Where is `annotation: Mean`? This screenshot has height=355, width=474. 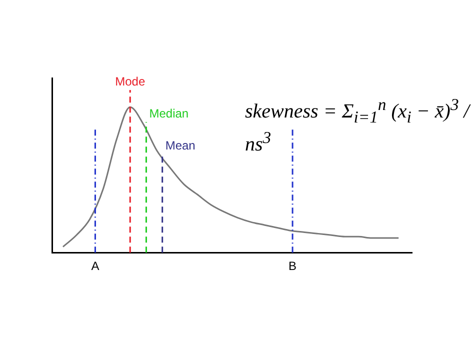 annotation: Mean is located at coordinates (180, 145).